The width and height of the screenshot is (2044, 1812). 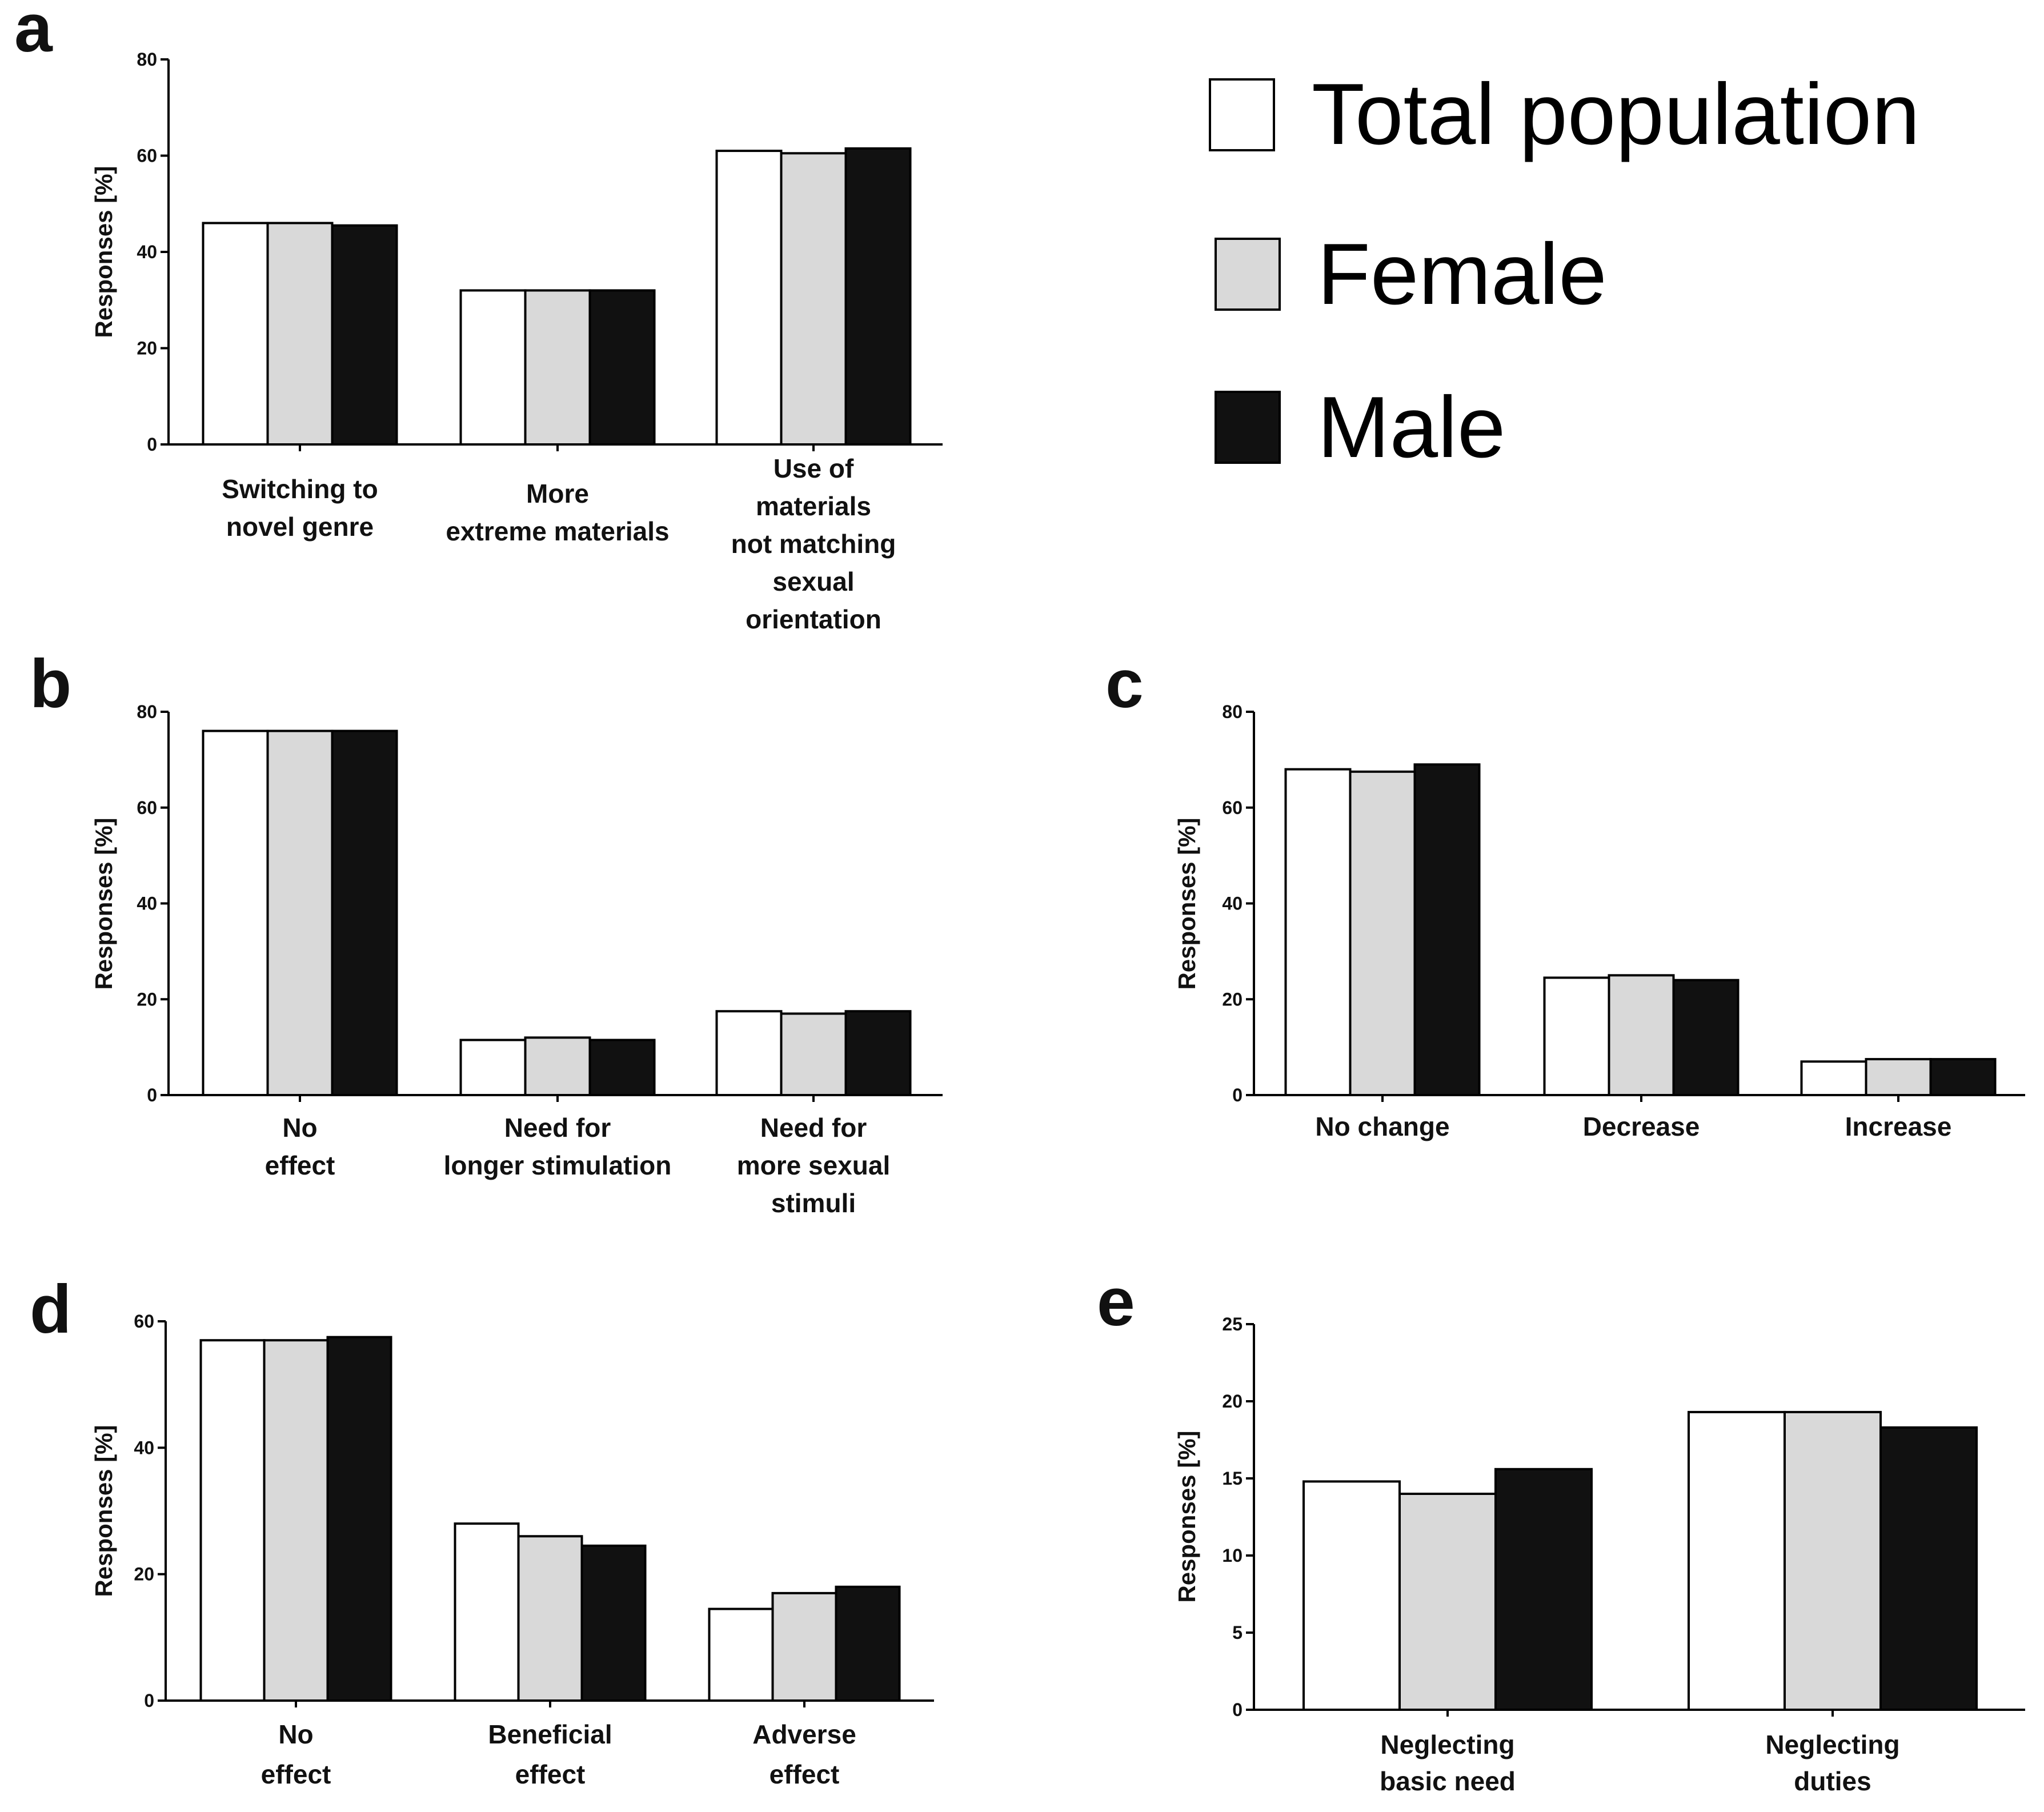 I want to click on x-category-label: Beneficial effect, so click(x=550, y=1754).